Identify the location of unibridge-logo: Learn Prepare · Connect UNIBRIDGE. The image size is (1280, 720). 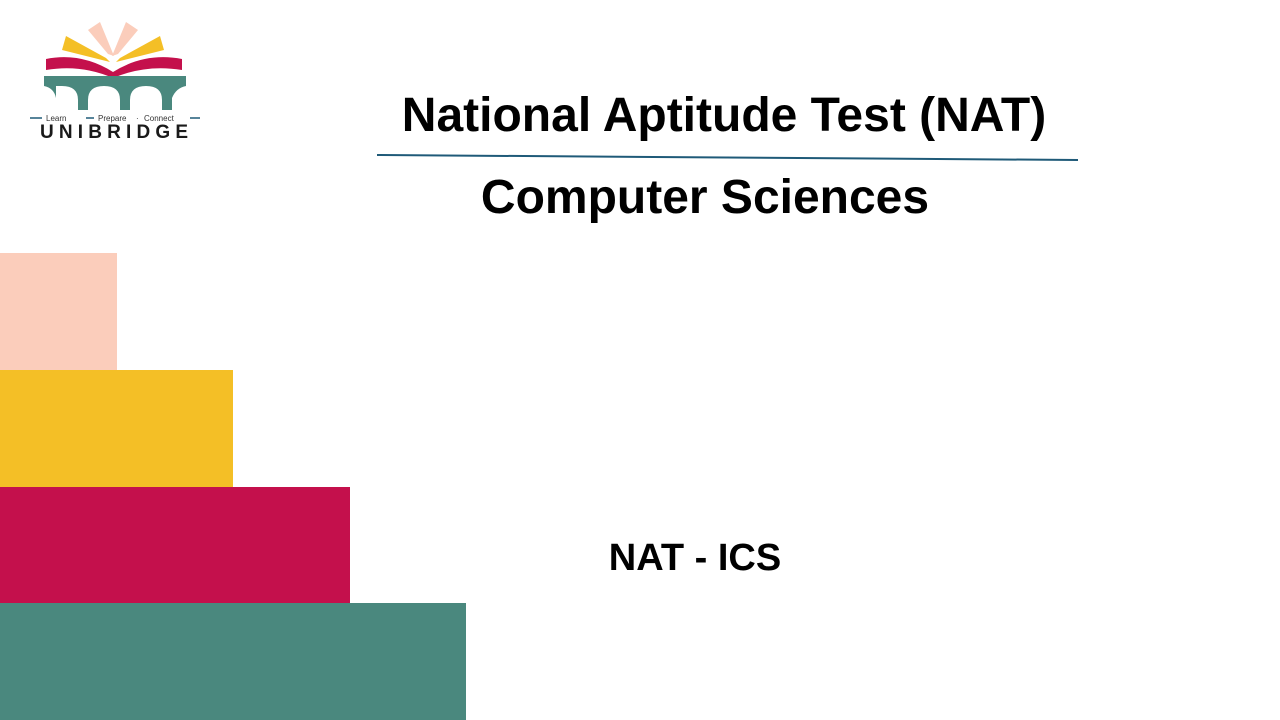
(116, 79).